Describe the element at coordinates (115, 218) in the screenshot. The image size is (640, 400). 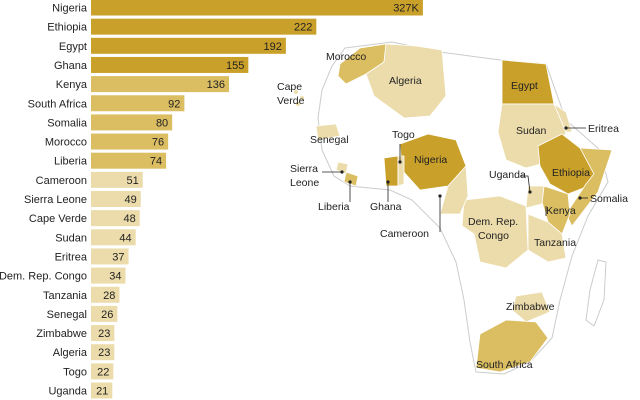
I see `bar-cape-verde` at that location.